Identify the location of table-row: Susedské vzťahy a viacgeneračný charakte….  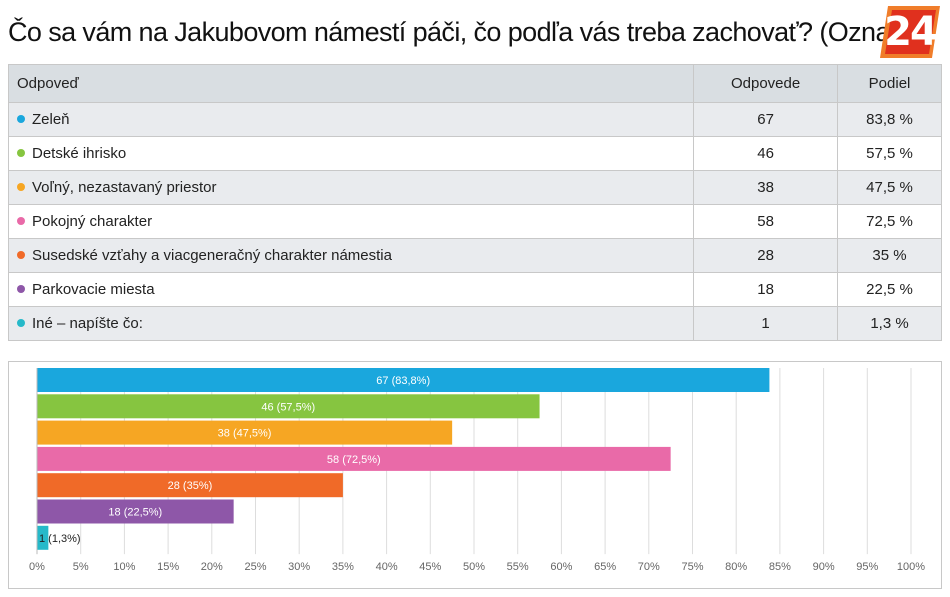
(474, 255).